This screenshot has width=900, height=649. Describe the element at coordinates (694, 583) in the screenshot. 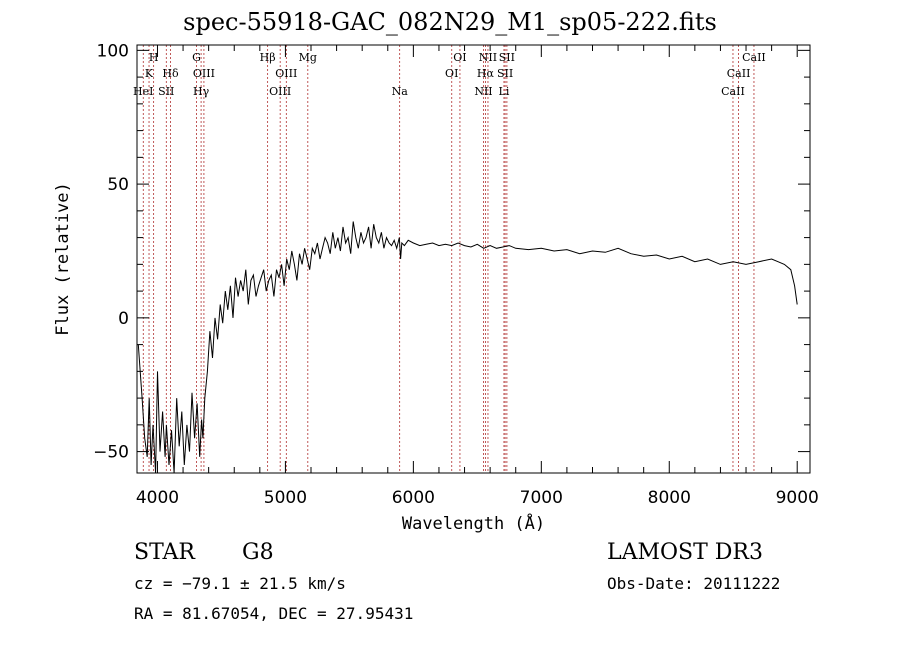

I see `observation-date: Obs-Date: 20111222` at that location.